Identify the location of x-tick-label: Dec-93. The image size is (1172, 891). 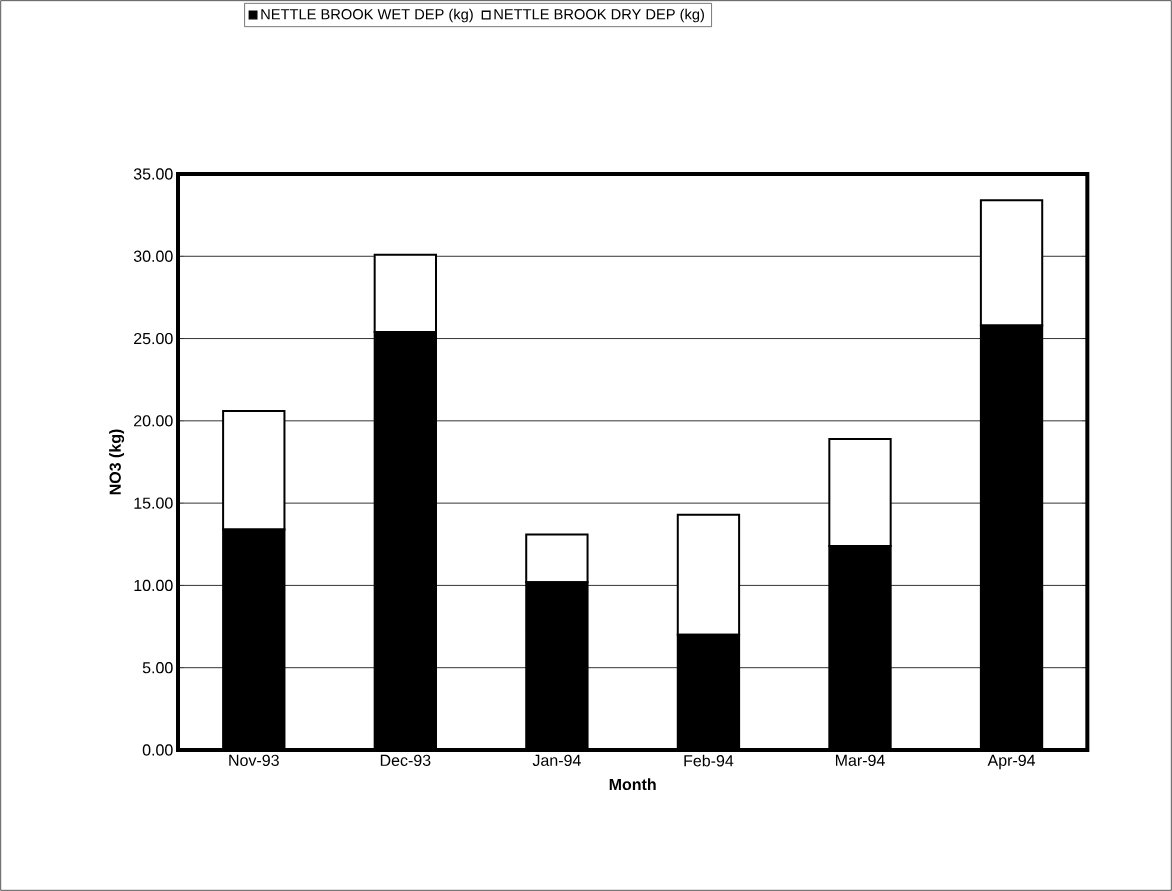
(405, 760).